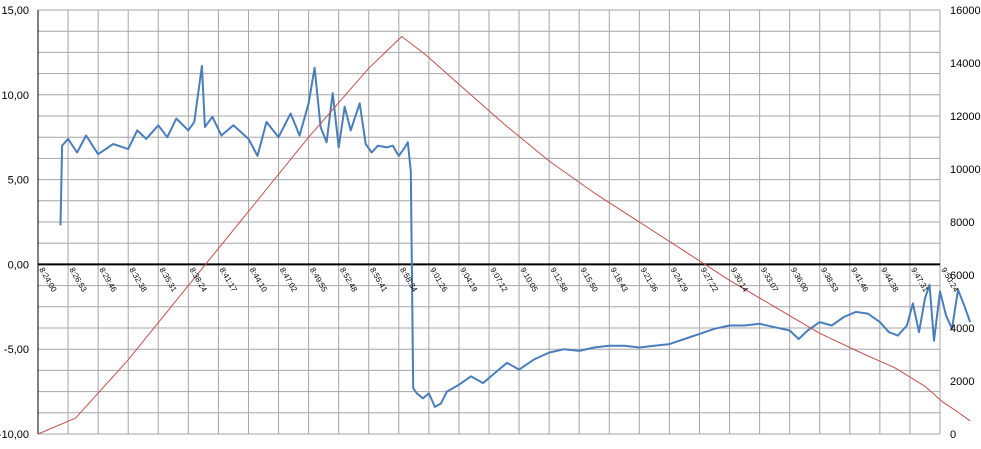 The image size is (981, 449). I want to click on x-tick-label: 9:27:22, so click(709, 280).